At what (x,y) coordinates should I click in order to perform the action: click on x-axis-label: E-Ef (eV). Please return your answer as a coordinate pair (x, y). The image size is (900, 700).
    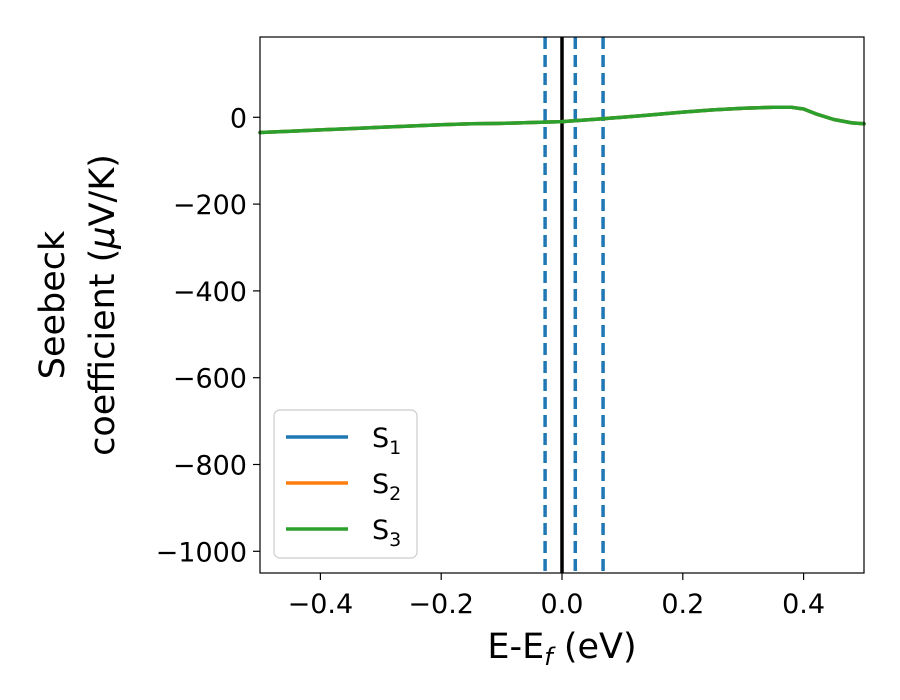
    Looking at the image, I should click on (561, 649).